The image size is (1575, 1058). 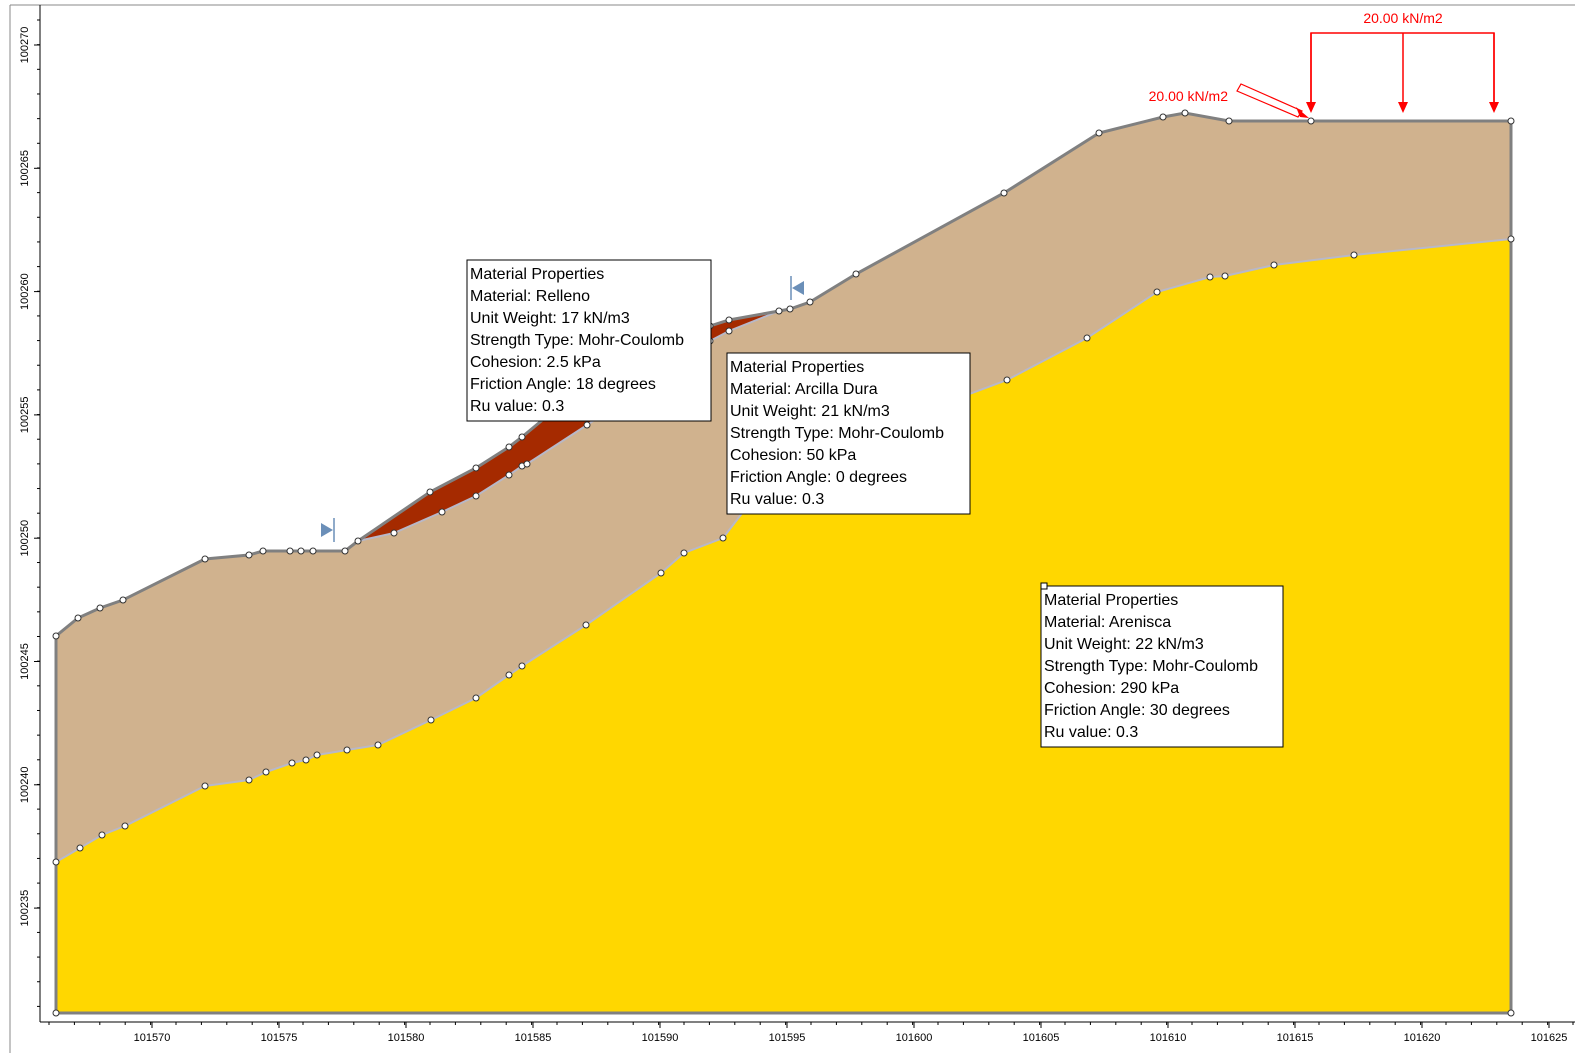 What do you see at coordinates (1168, 1038) in the screenshot?
I see `x-tick-label: 101610` at bounding box center [1168, 1038].